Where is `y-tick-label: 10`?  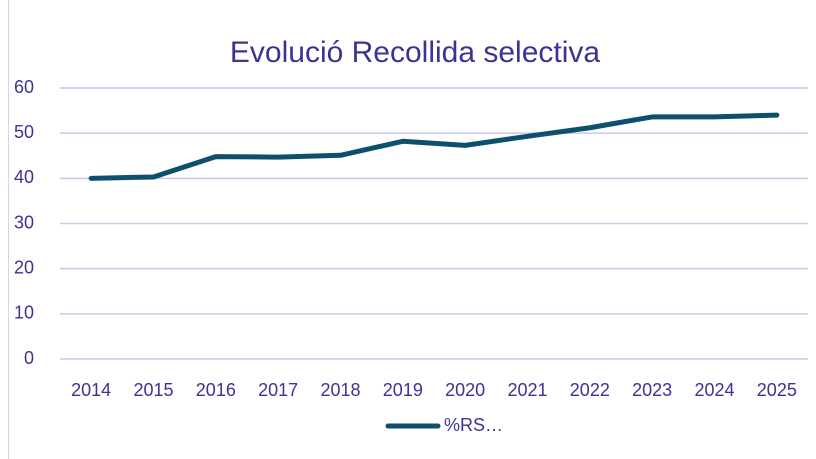
y-tick-label: 10 is located at coordinates (24, 313).